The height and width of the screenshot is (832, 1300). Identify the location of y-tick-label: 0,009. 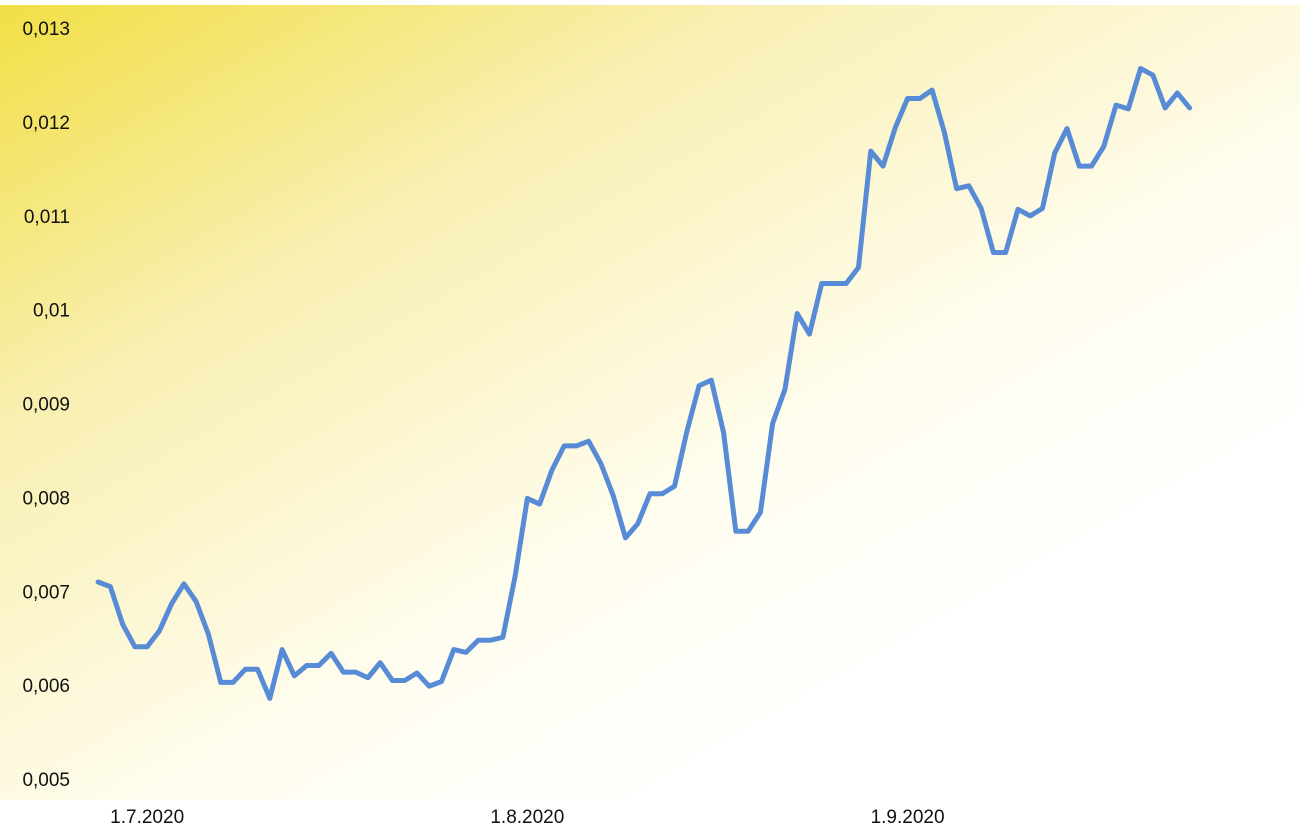
(46, 405).